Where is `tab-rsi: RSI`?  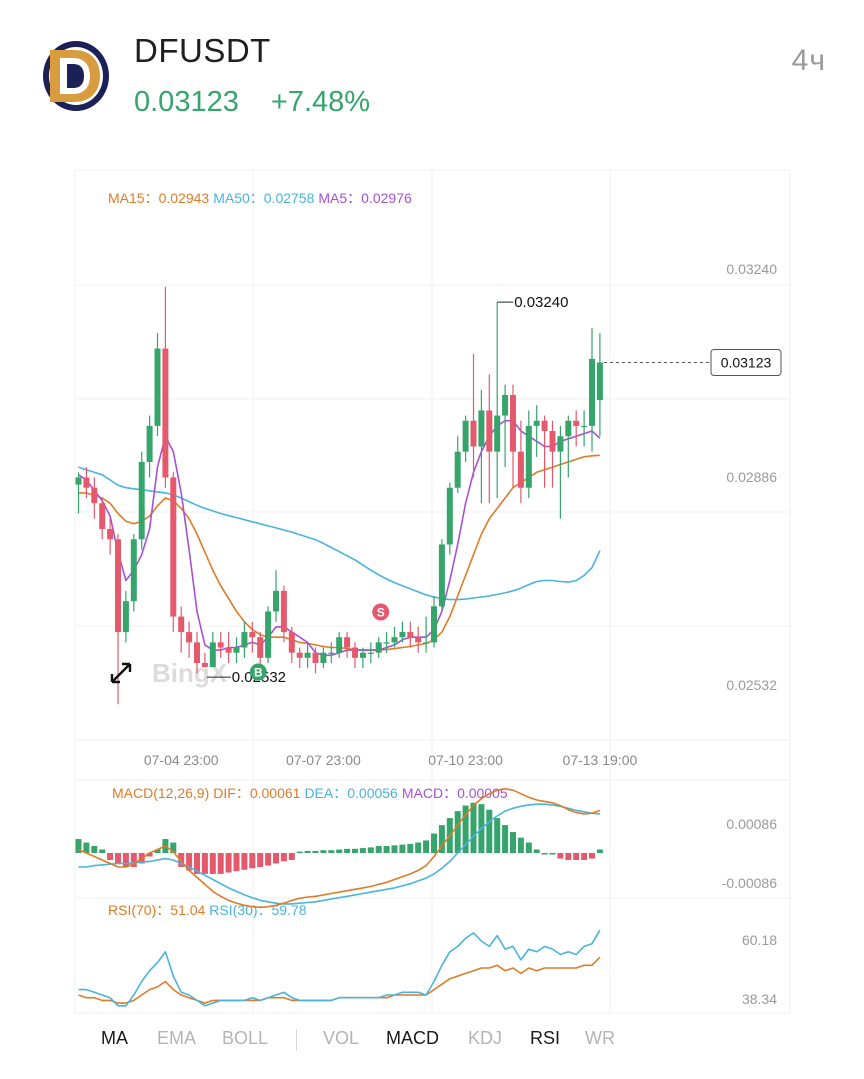
tab-rsi: RSI is located at coordinates (545, 1038).